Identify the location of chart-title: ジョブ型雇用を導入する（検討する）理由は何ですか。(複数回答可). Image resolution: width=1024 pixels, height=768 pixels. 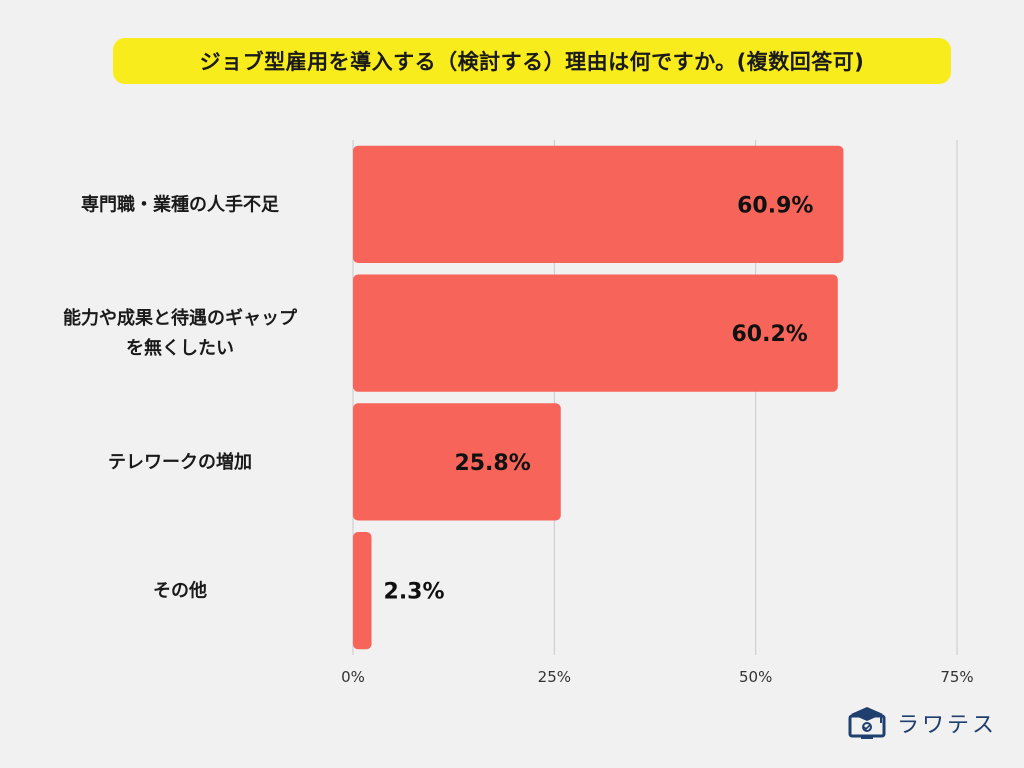
(532, 62).